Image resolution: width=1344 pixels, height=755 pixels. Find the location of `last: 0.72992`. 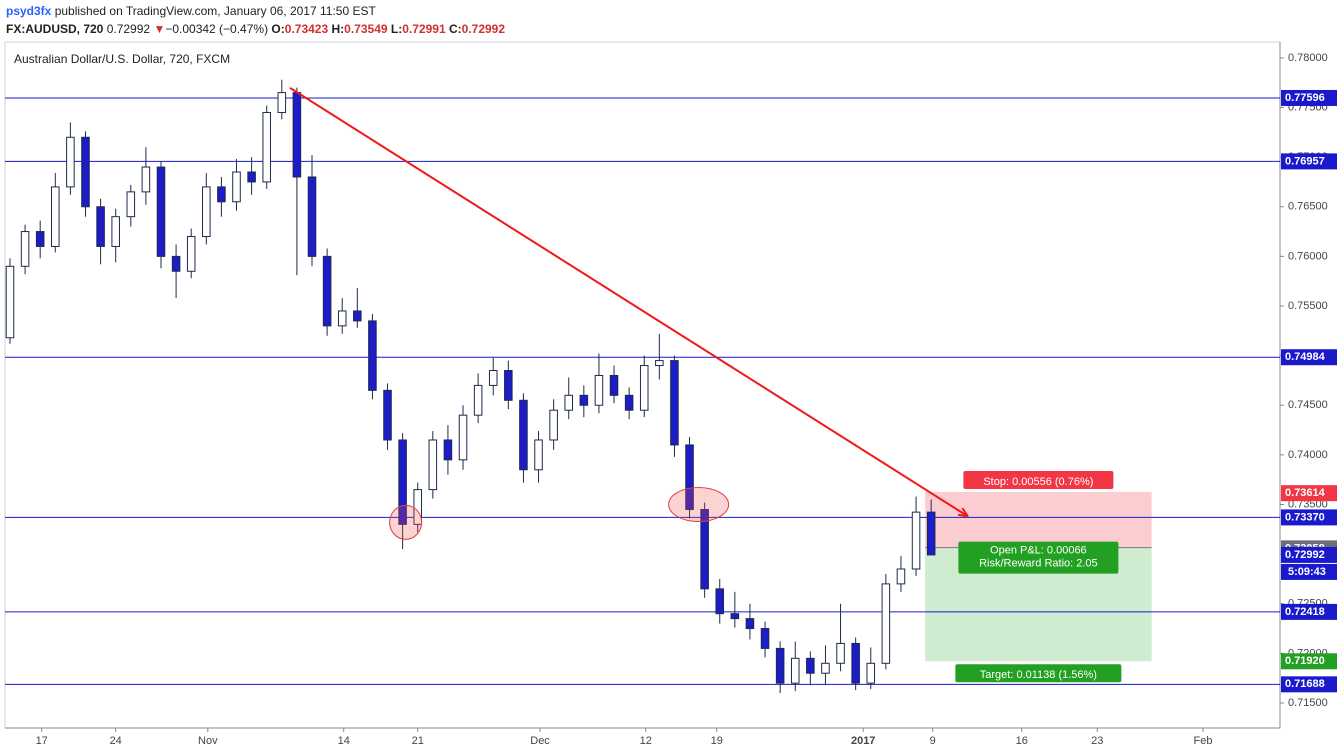

last: 0.72992 is located at coordinates (128, 29).